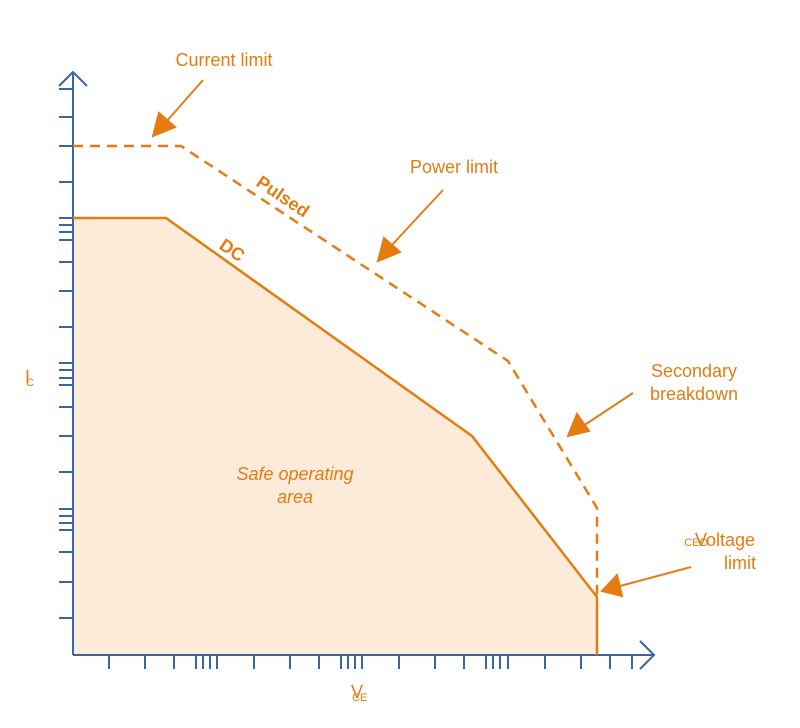 This screenshot has width=800, height=728. What do you see at coordinates (647, 655) in the screenshot?
I see `x-axis-arrowhead` at bounding box center [647, 655].